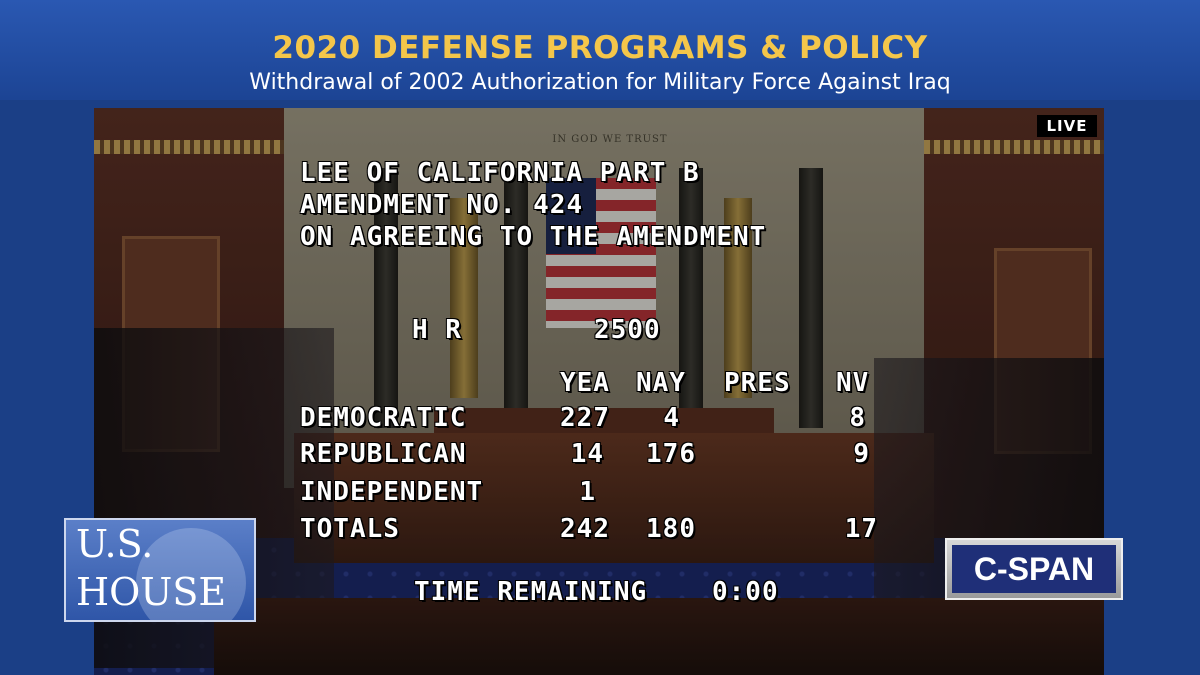  Describe the element at coordinates (757, 383) in the screenshot. I see `column-header-pres: PRES` at that location.